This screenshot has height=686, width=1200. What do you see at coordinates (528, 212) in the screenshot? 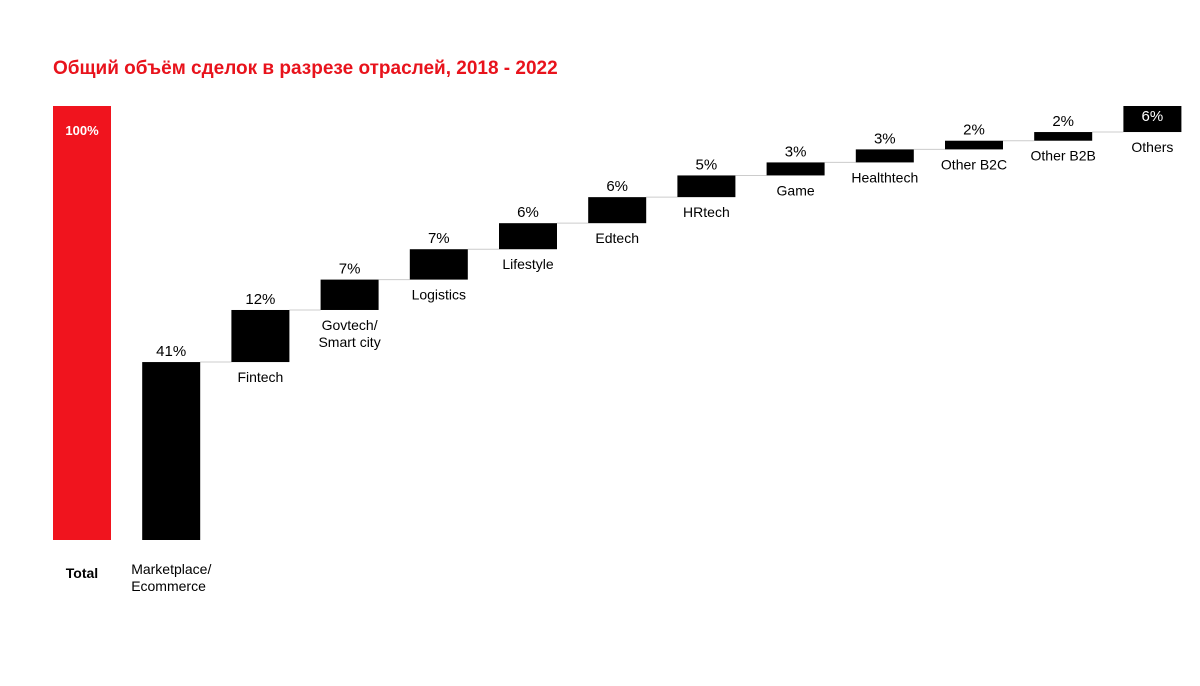
I see `value-label-lifestyle: 6%` at bounding box center [528, 212].